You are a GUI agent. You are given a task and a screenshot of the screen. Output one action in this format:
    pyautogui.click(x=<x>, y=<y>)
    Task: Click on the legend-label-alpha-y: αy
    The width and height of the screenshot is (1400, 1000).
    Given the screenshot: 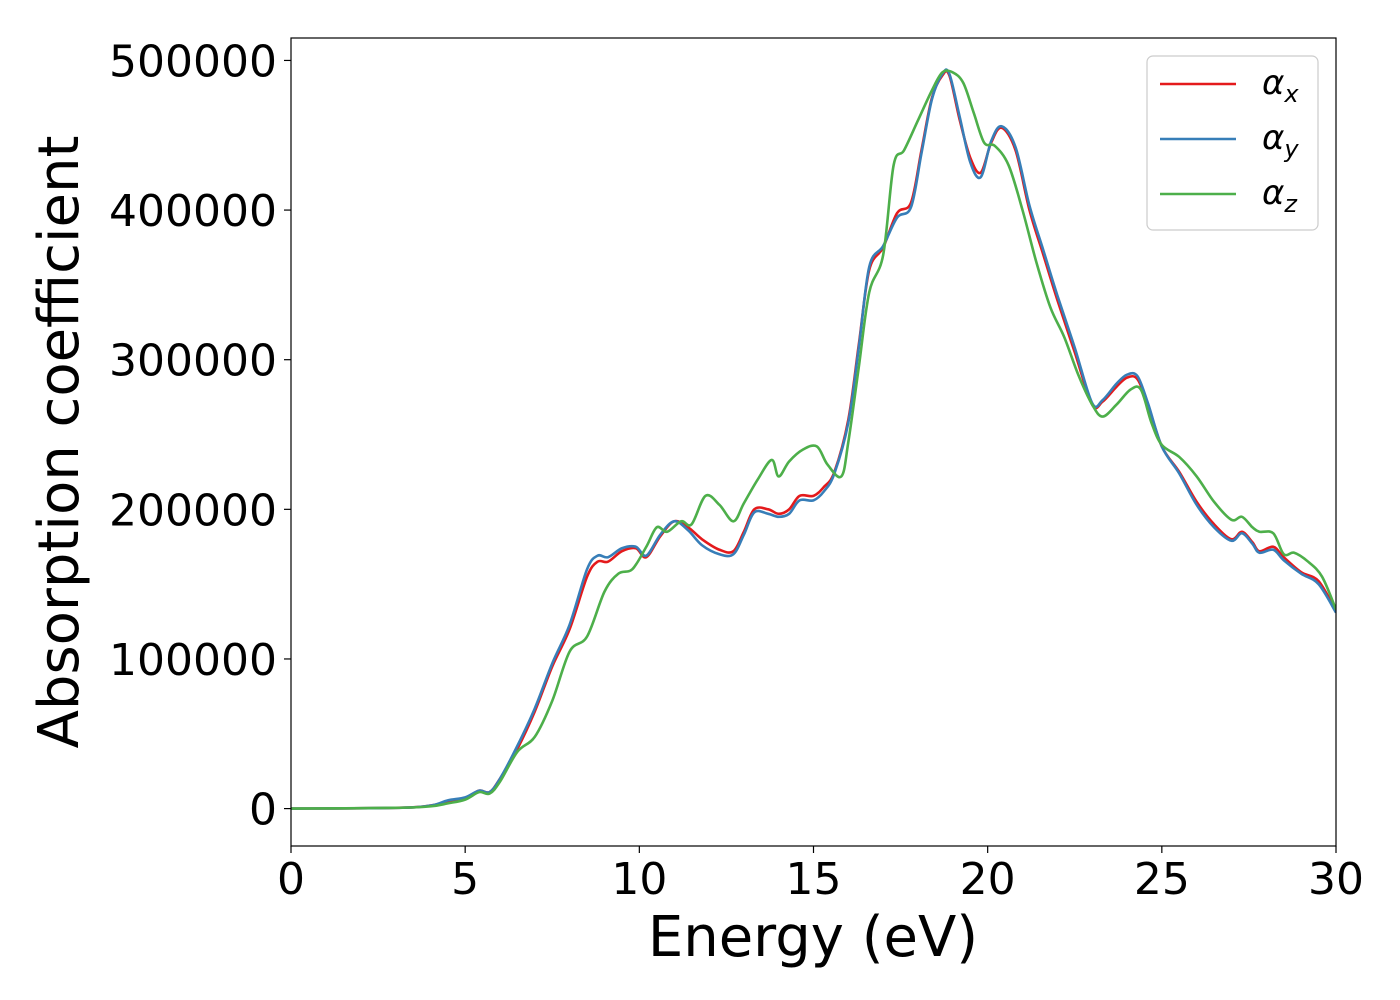 What is the action you would take?
    pyautogui.click(x=1280, y=140)
    